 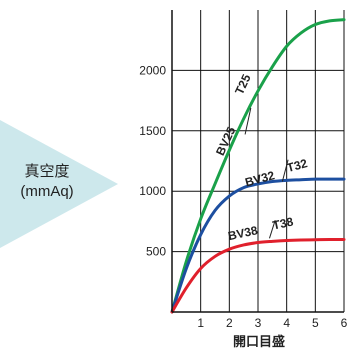 I want to click on series-label-left-2: BV38, so click(x=243, y=233).